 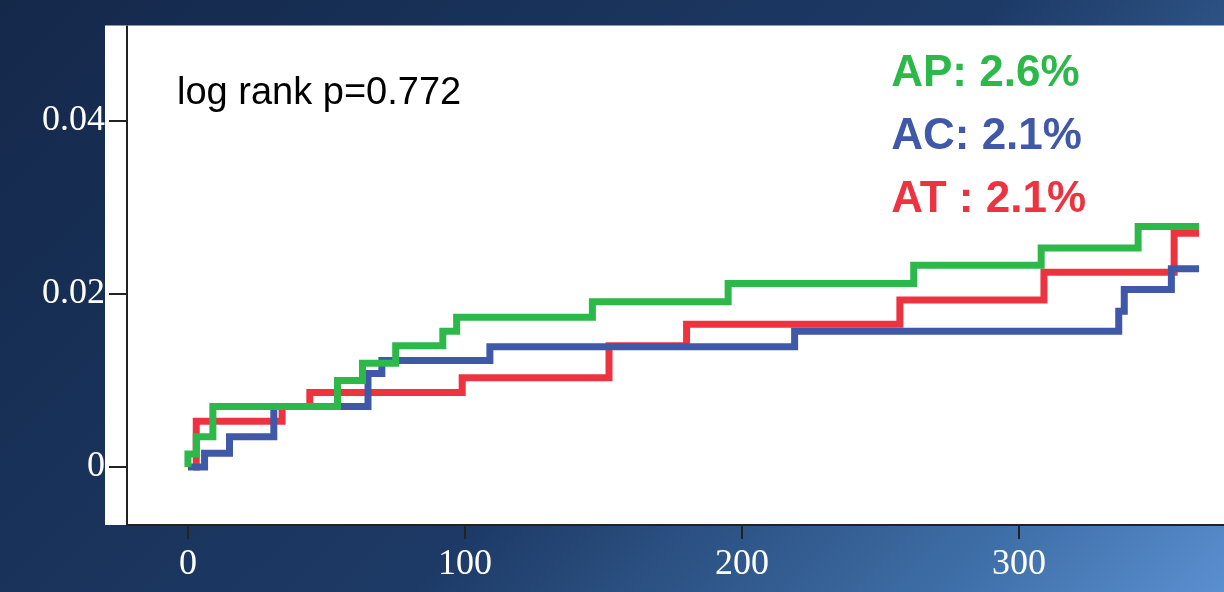 I want to click on x-tick-label: 200, so click(x=741, y=562).